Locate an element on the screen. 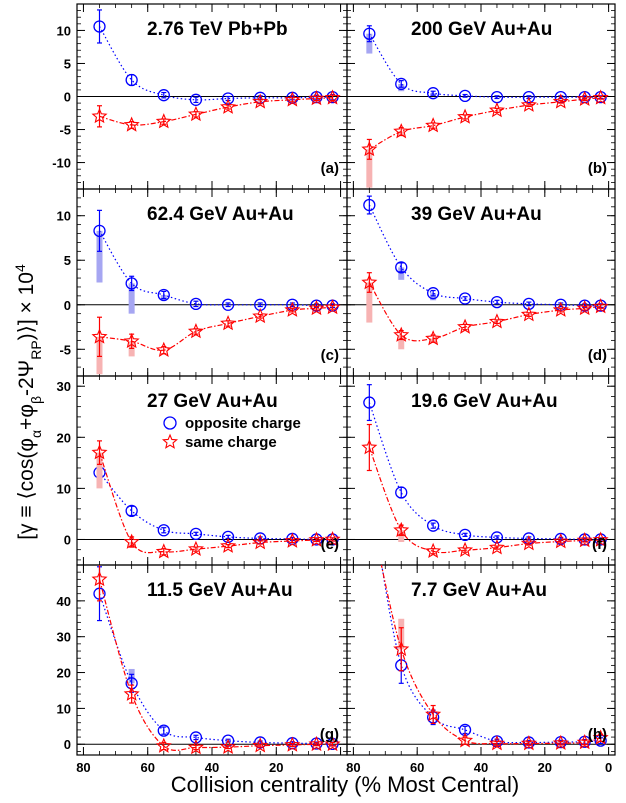 This screenshot has width=626, height=803. y-axis-label: [γ ≡ ⟨cos(φα+φβ-2ΨRP)⟩] × 104 is located at coordinates (28, 402).